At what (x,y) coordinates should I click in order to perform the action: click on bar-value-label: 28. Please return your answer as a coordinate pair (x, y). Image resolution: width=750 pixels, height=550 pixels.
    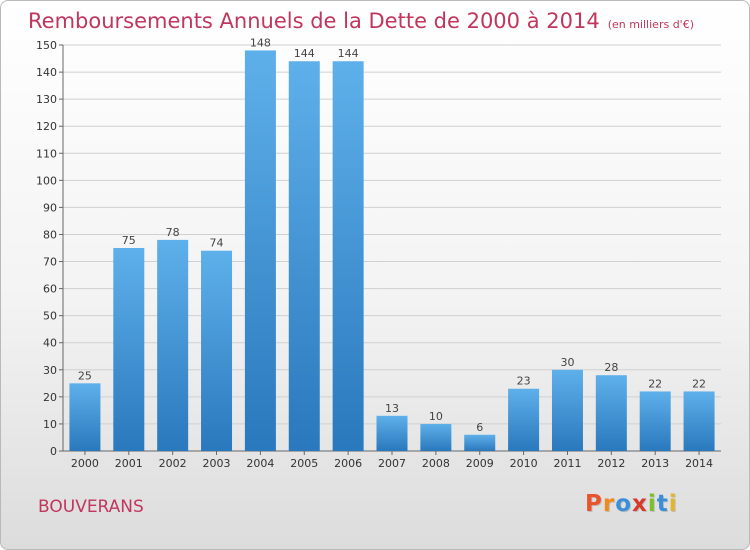
    Looking at the image, I should click on (611, 367).